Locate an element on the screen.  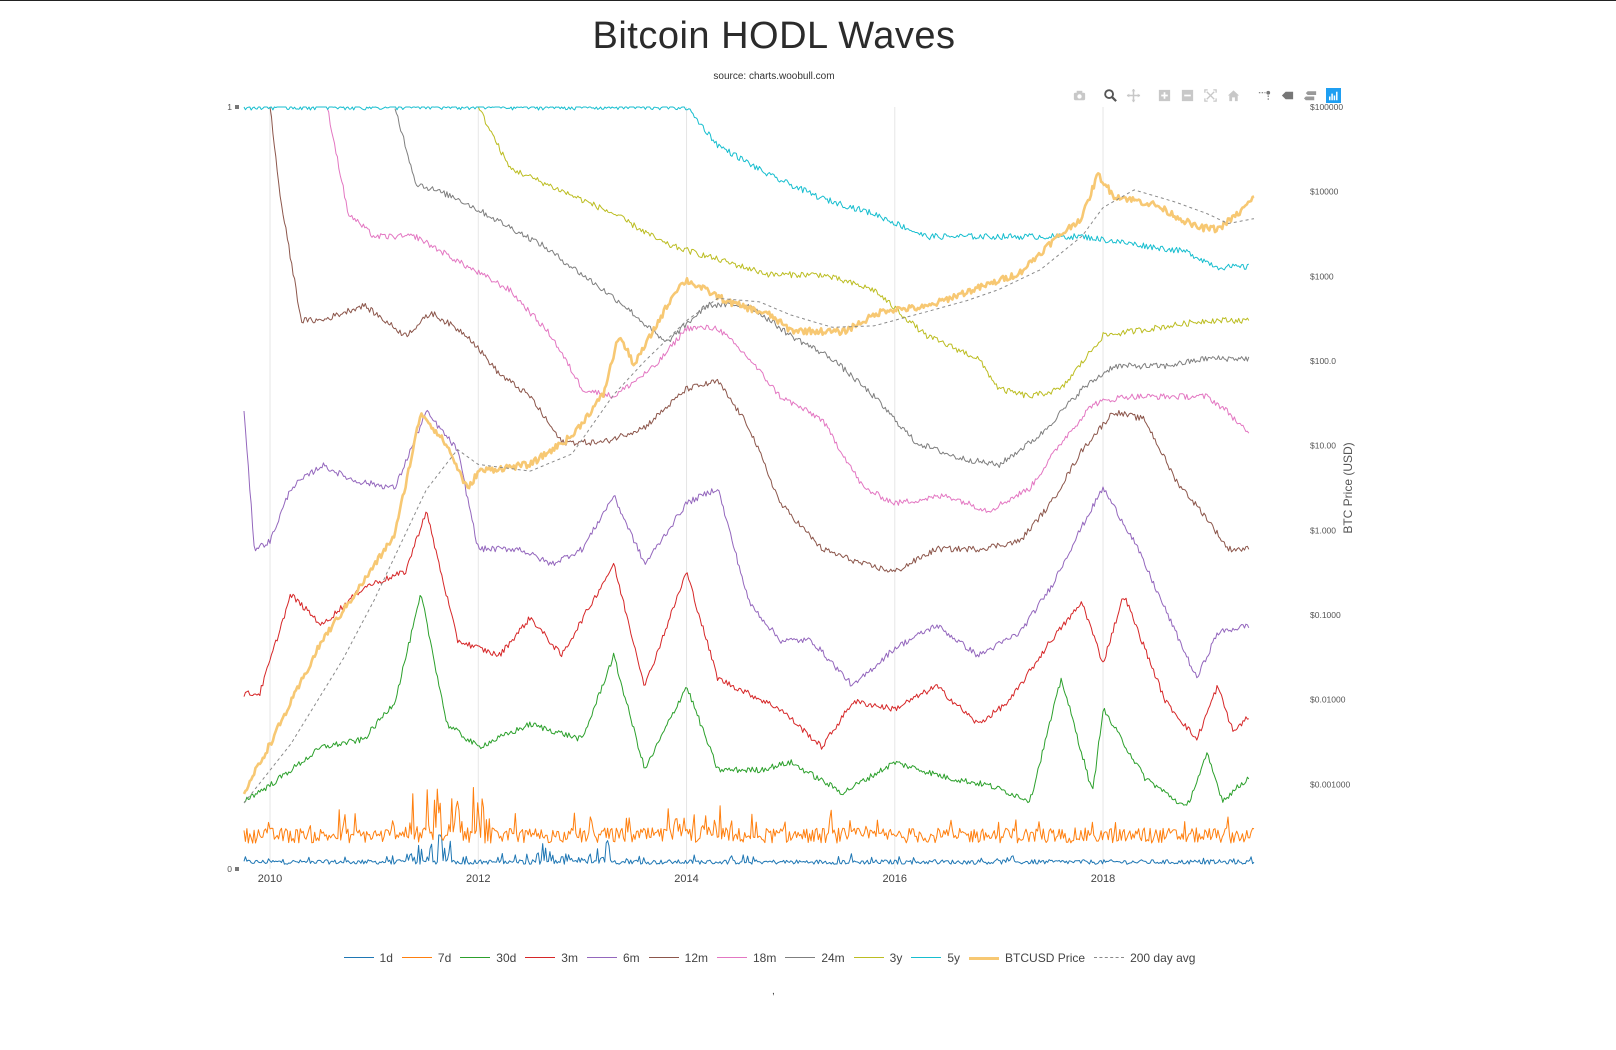
autoscale-icon is located at coordinates (1210, 95).